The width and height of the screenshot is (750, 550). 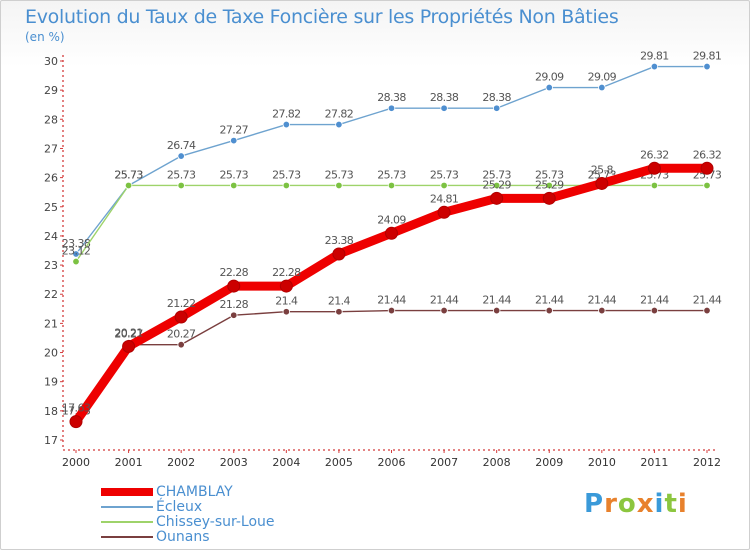 I want to click on data-label: 27.27, so click(x=234, y=130).